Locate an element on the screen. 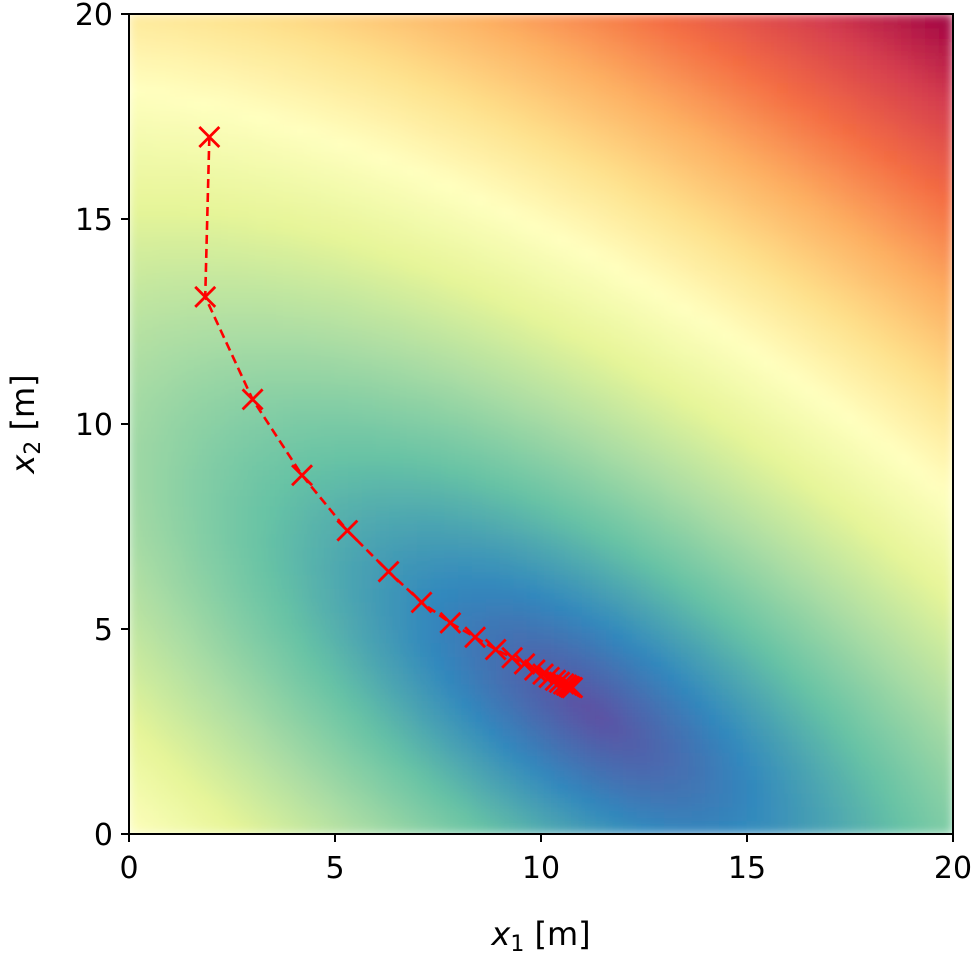 The image size is (976, 954). path-marker is located at coordinates (543, 674).